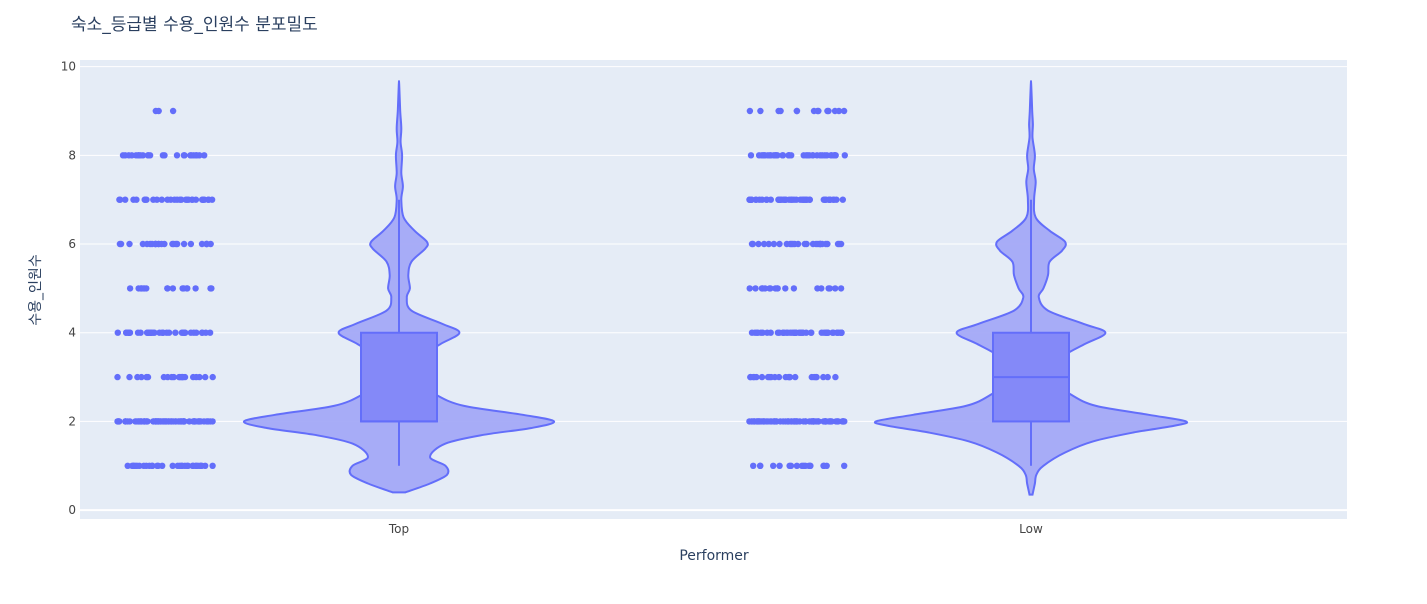 The width and height of the screenshot is (1427, 604). What do you see at coordinates (72, 333) in the screenshot?
I see `y-tick-label: 4` at bounding box center [72, 333].